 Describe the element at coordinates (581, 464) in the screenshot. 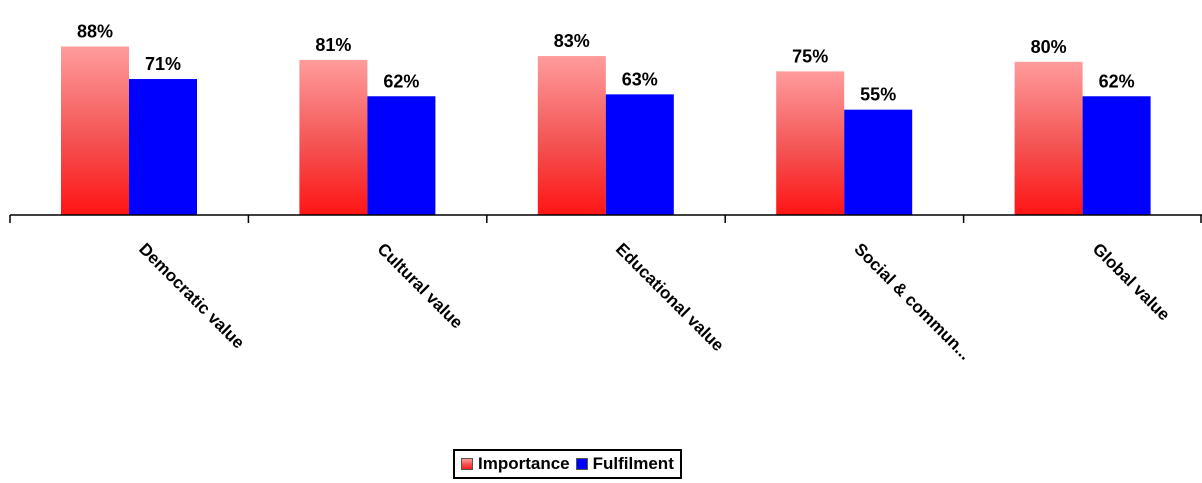

I see `legend-swatch-fulfilment` at that location.